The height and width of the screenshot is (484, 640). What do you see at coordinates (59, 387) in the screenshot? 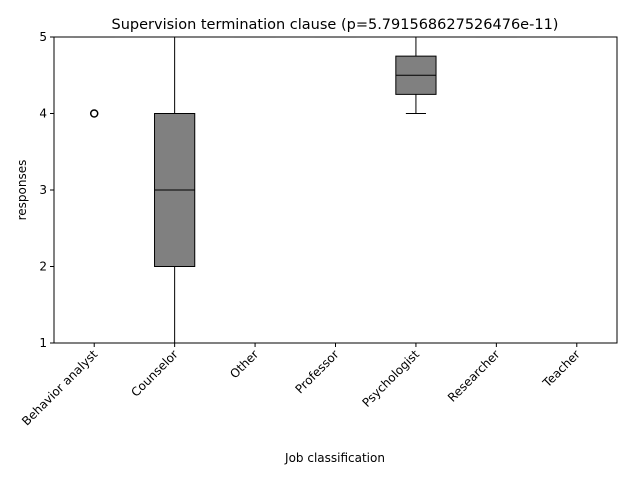
I see `x-tick-label: Behavior analyst` at bounding box center [59, 387].